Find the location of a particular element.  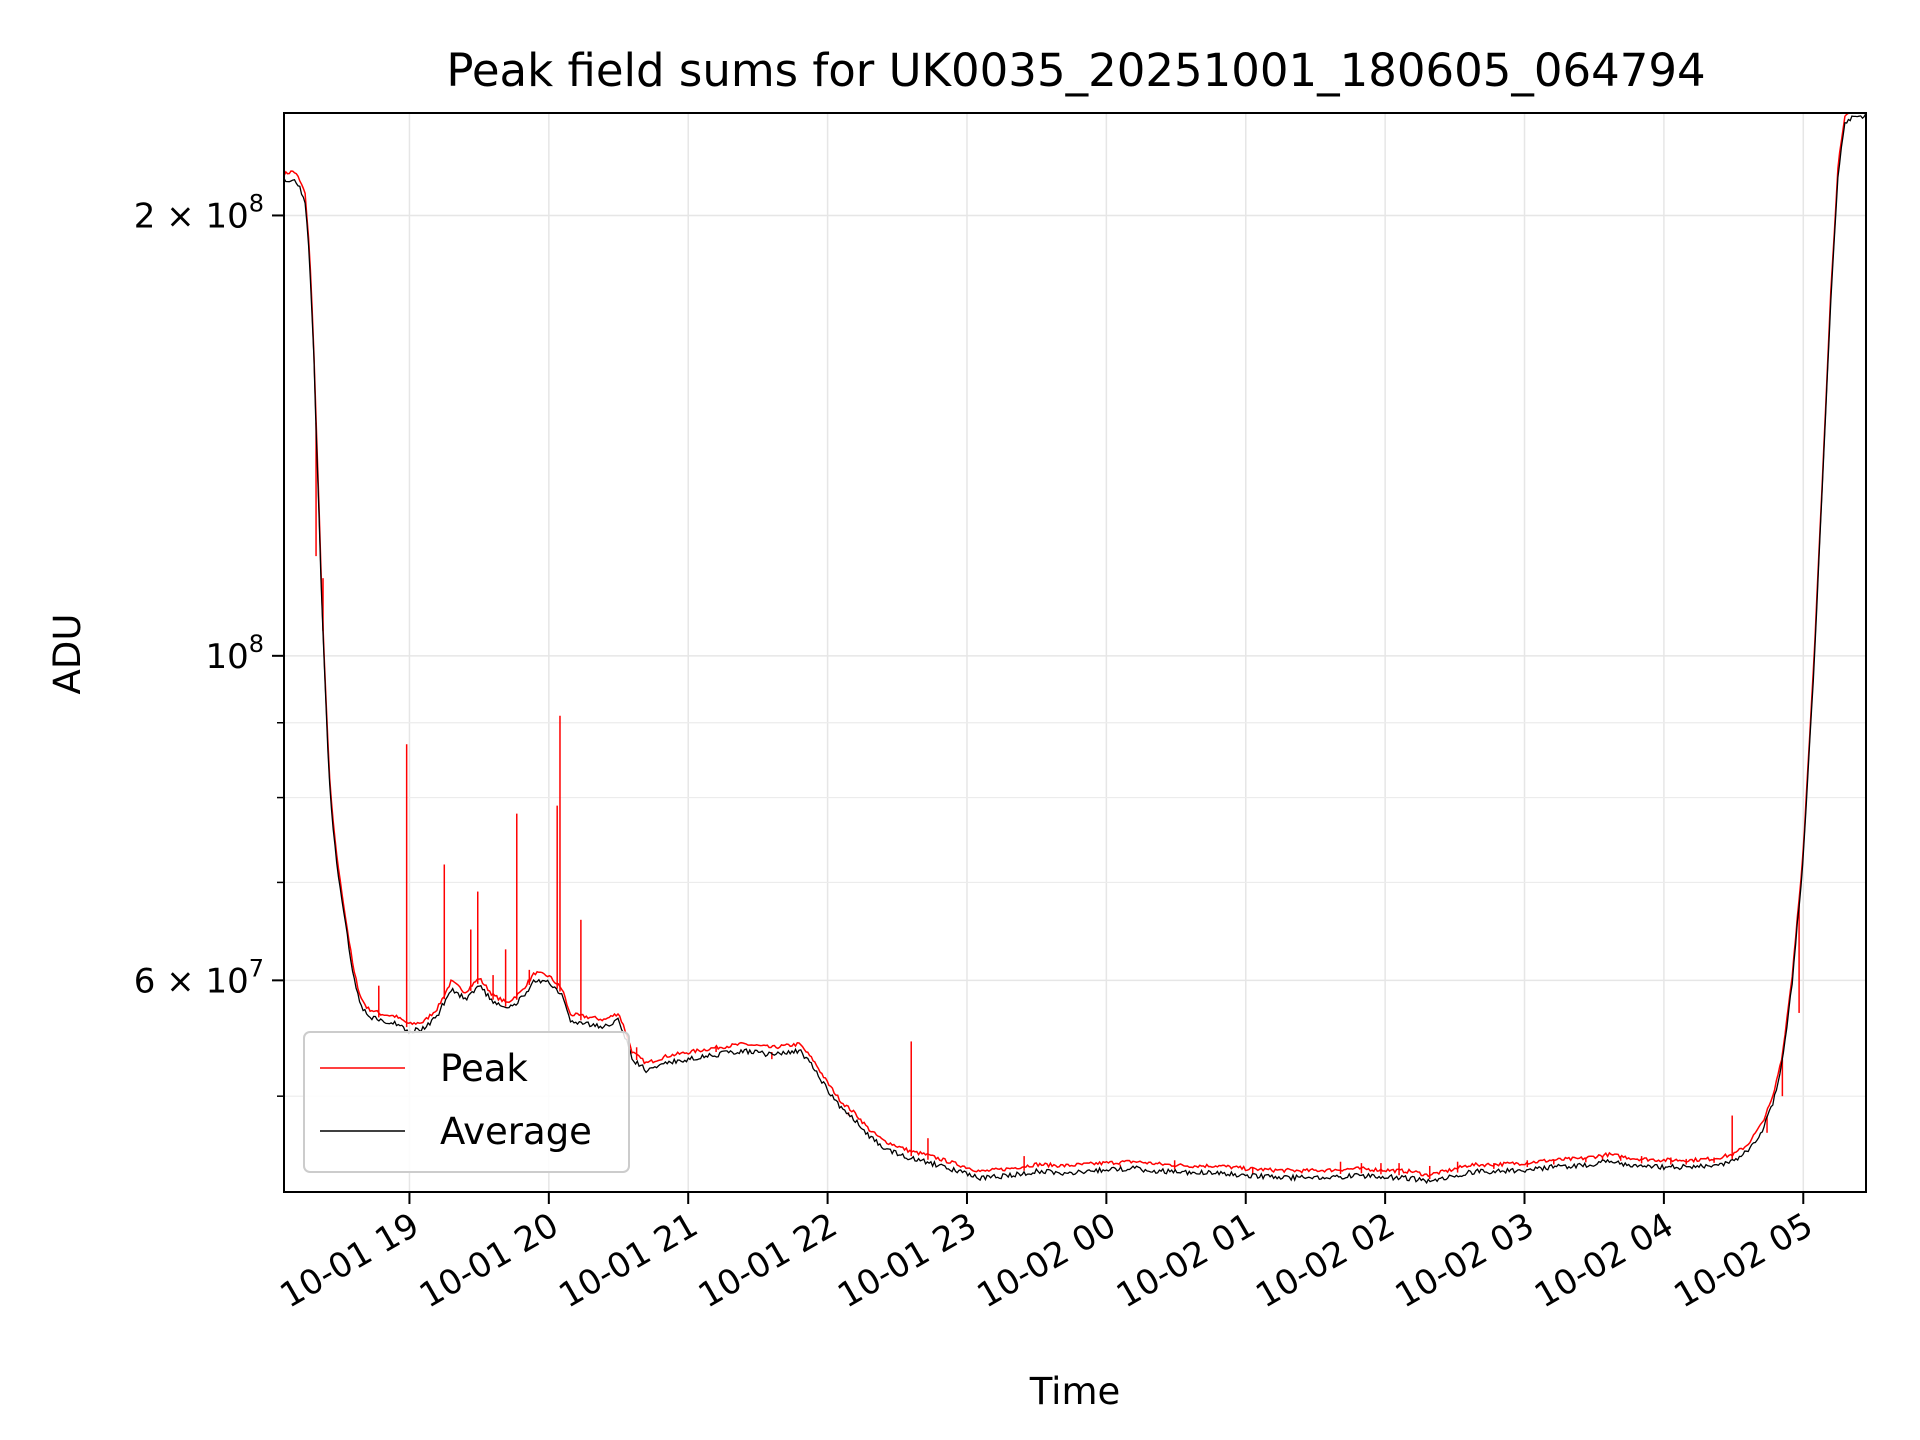

legend-label-average: Average is located at coordinates (516, 1131).